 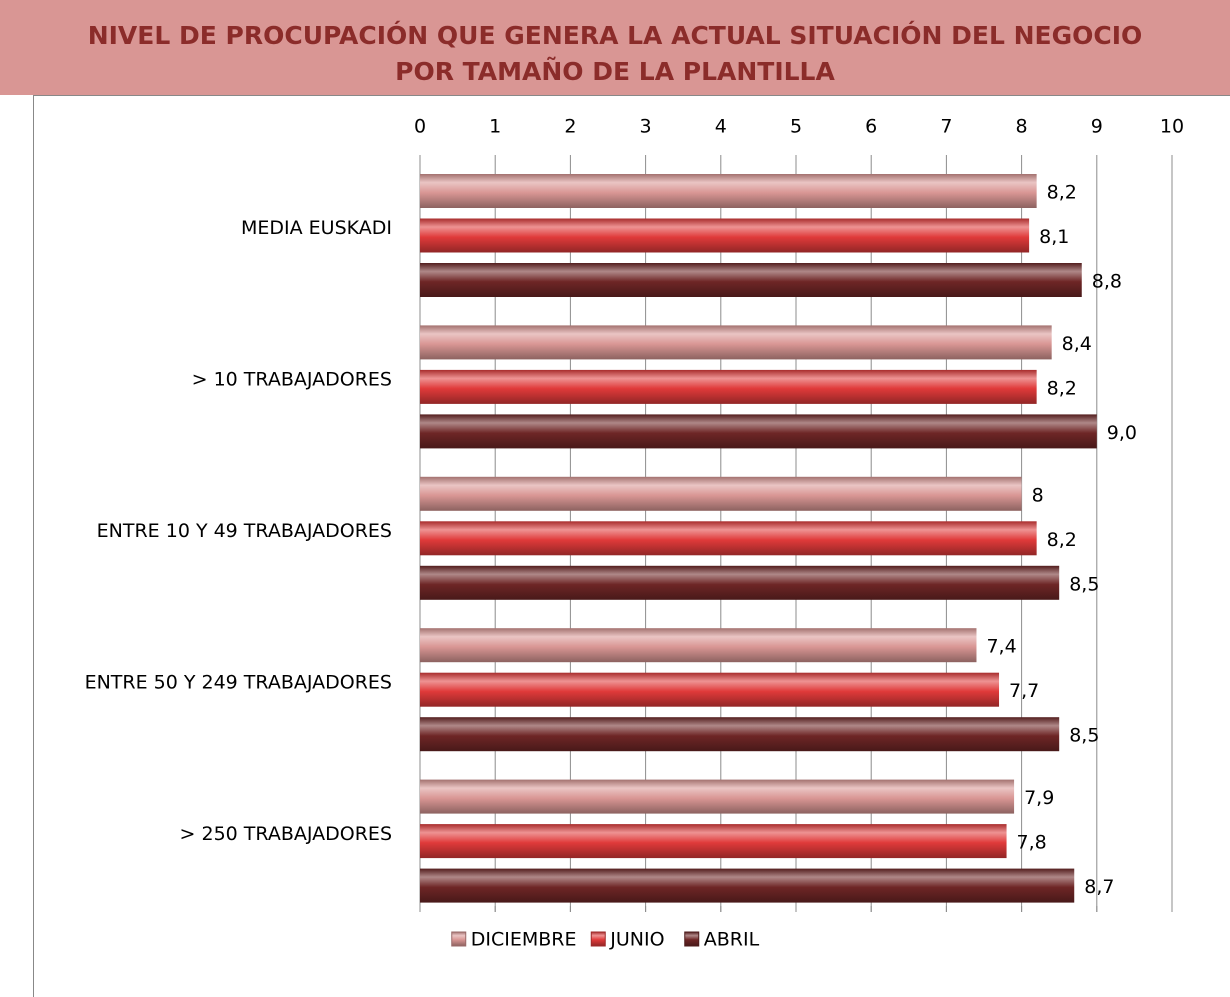 What do you see at coordinates (1107, 282) in the screenshot?
I see `value-label: 8,8` at bounding box center [1107, 282].